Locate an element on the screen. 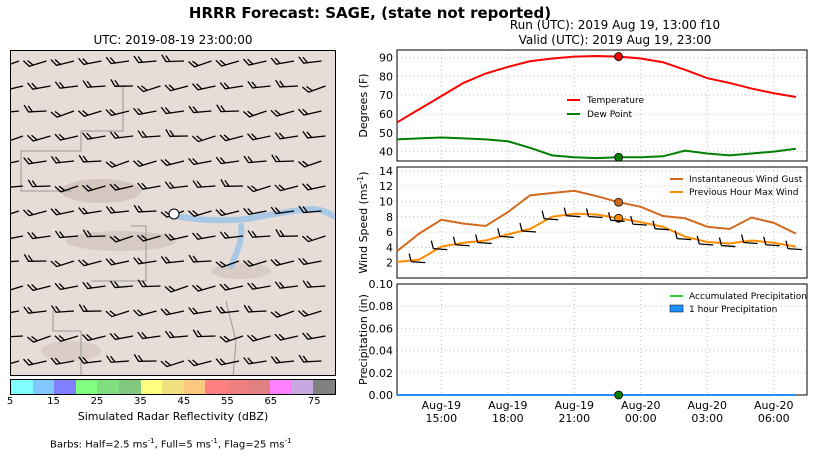  y-tick-label: 0.06 is located at coordinates (381, 328).